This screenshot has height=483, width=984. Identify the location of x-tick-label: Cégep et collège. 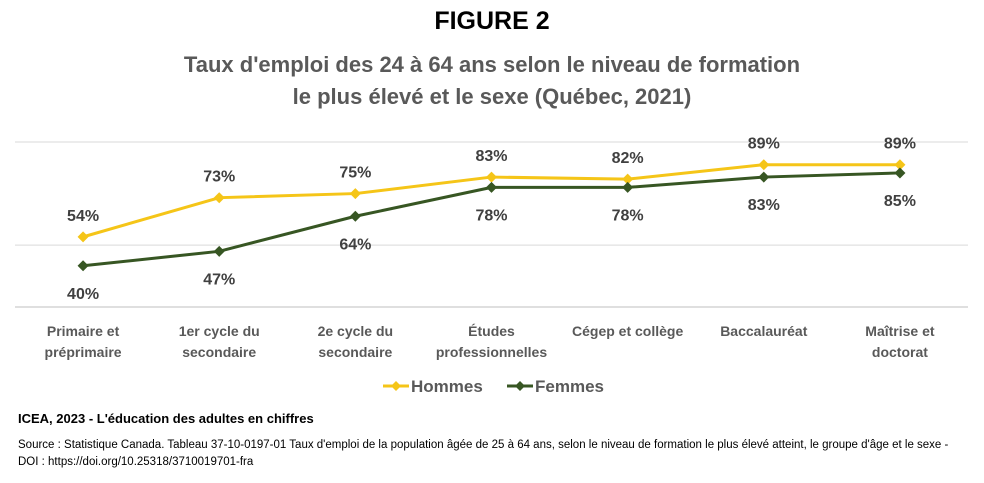
(627, 331).